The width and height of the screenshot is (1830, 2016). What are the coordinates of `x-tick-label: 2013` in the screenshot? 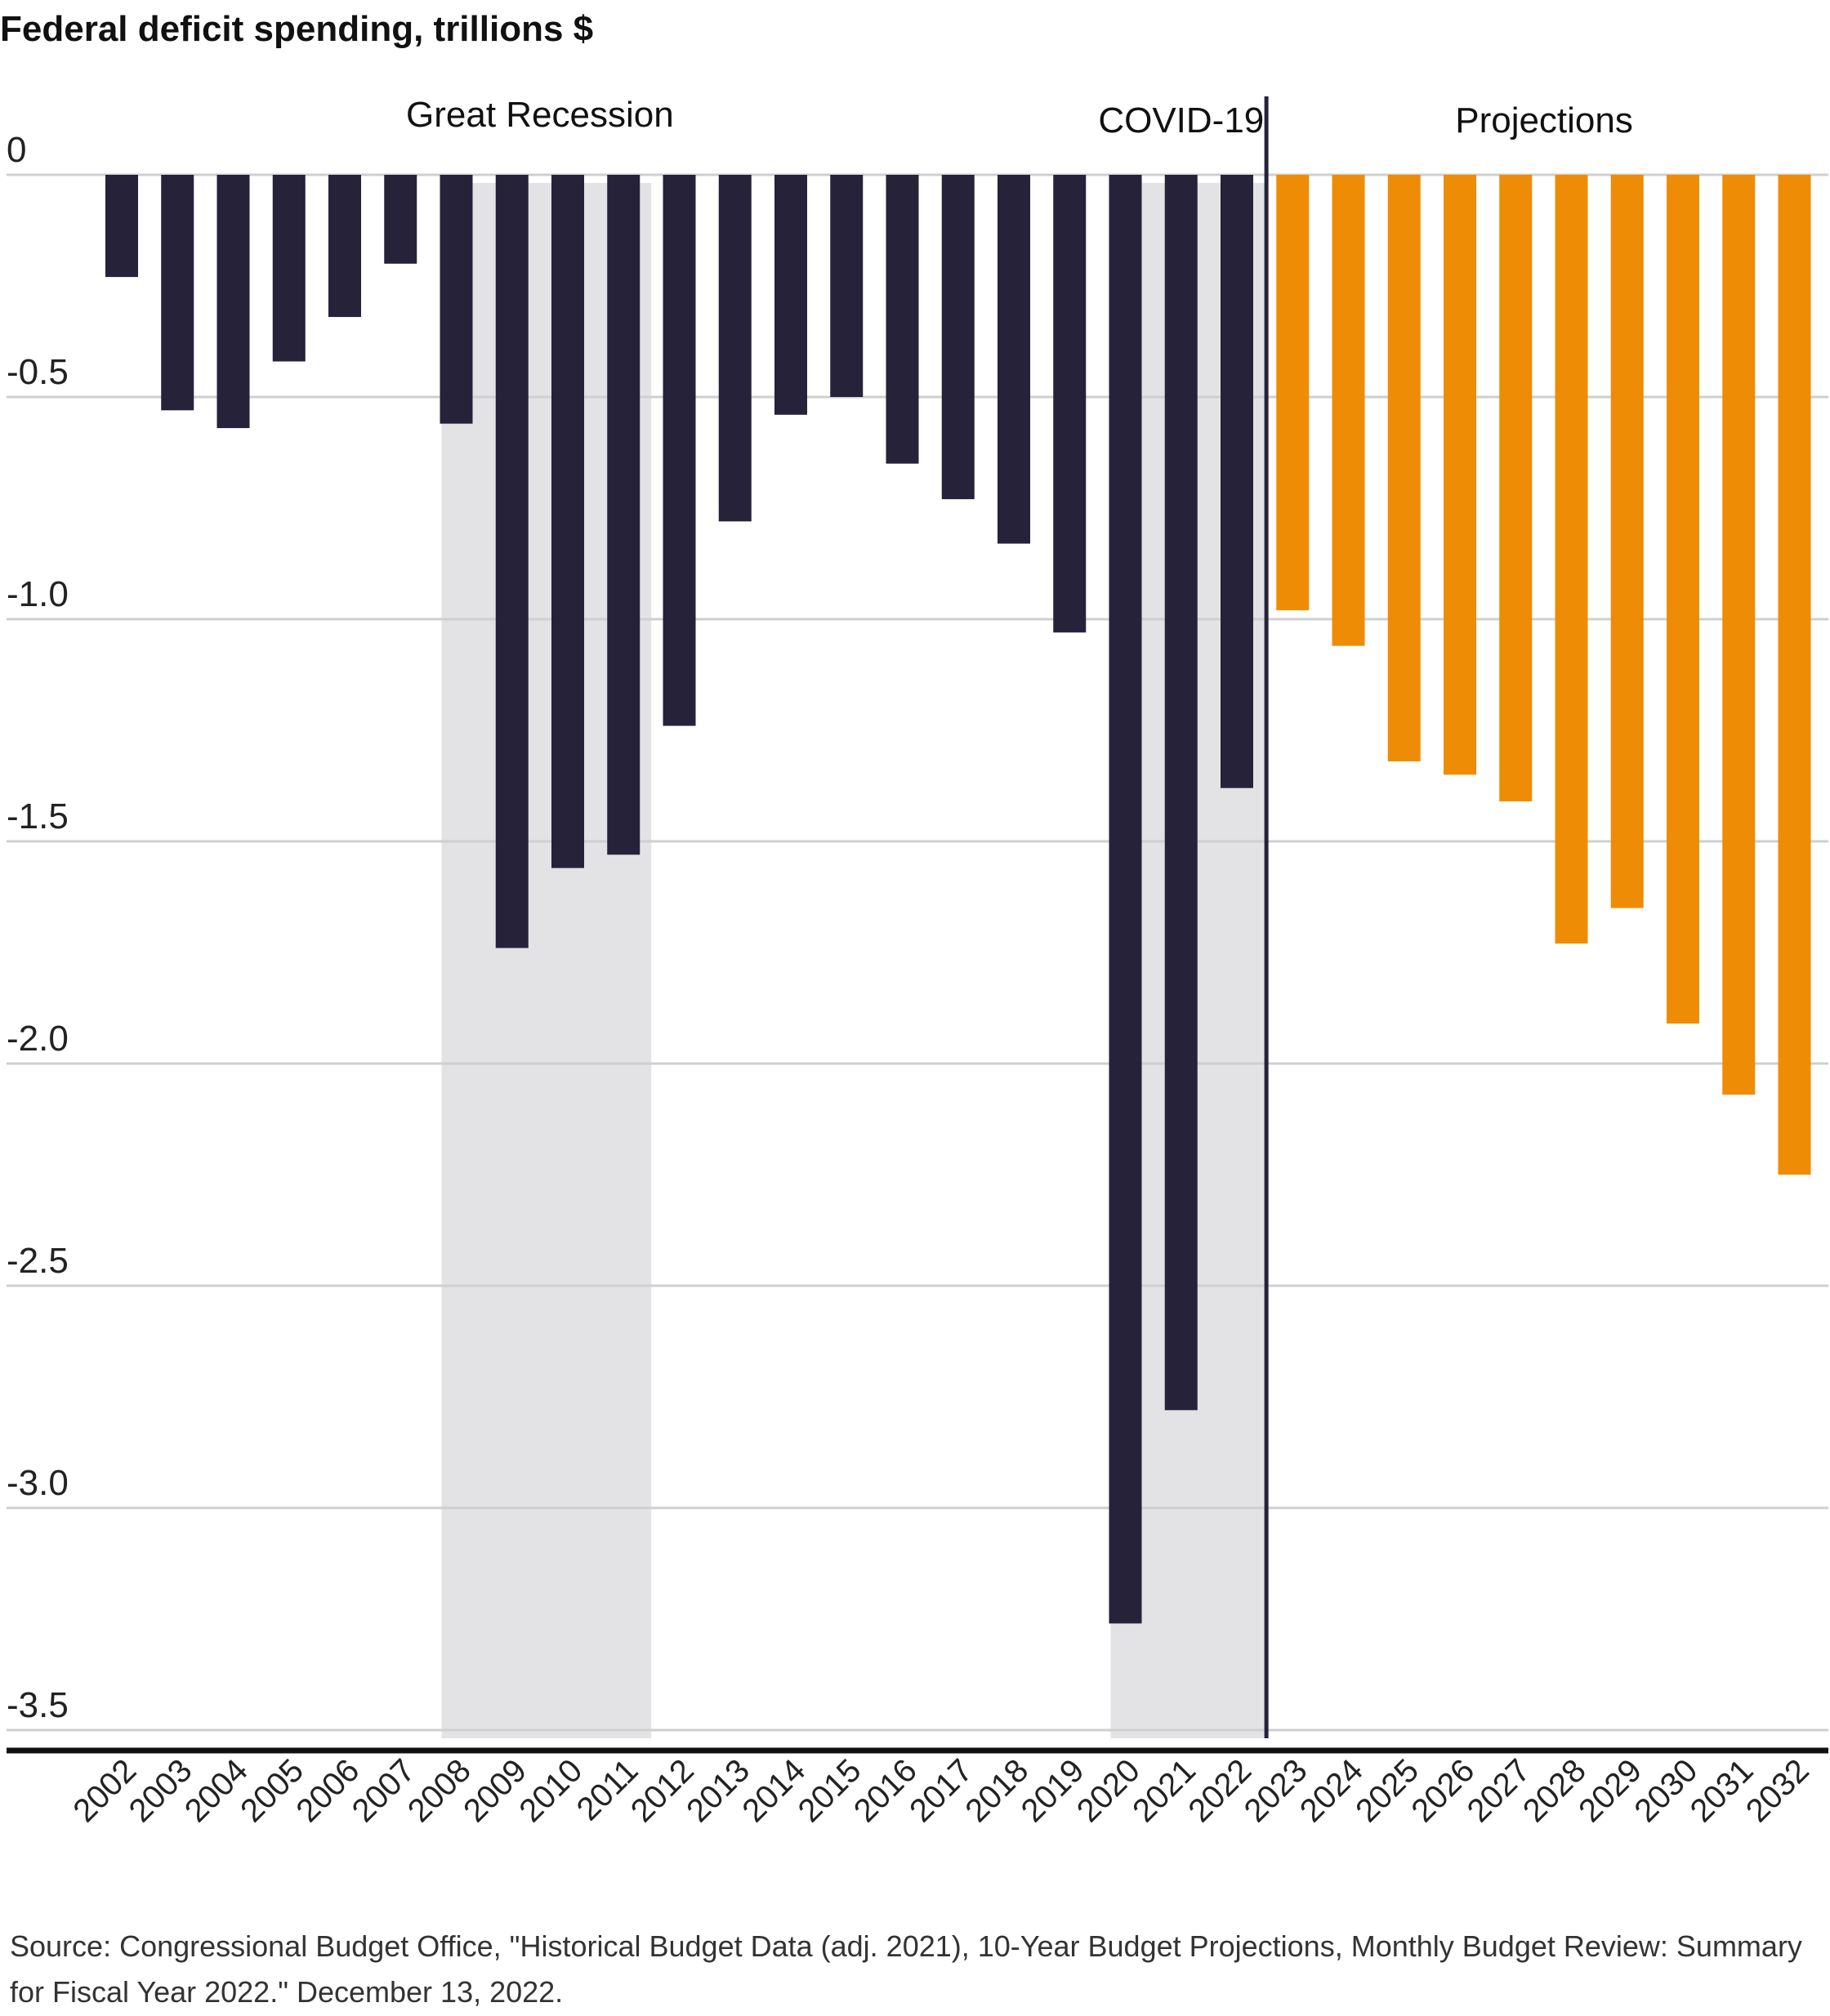 It's located at (718, 1790).